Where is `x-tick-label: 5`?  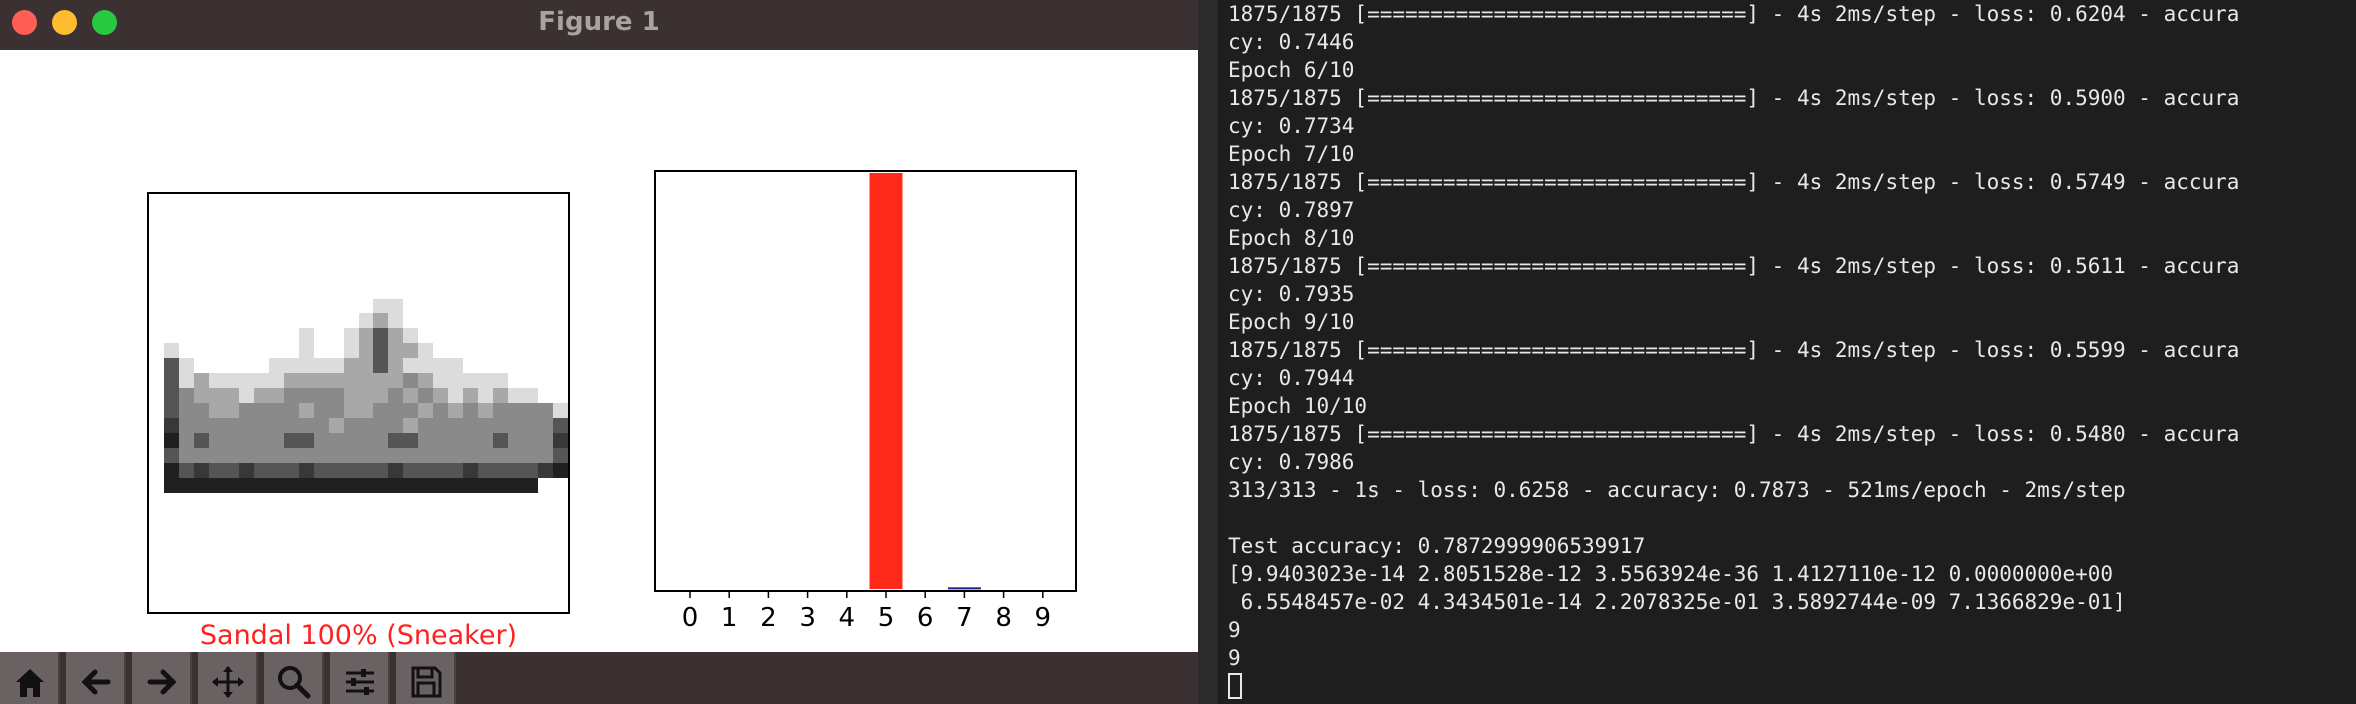
x-tick-label: 5 is located at coordinates (886, 618).